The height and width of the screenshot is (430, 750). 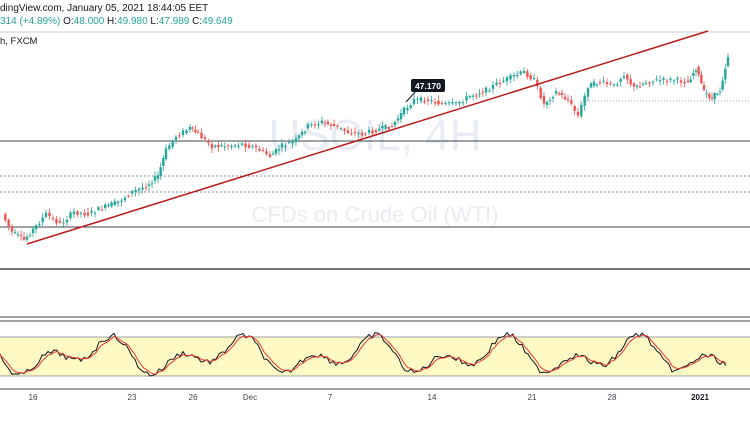 What do you see at coordinates (363, 354) in the screenshot?
I see `stoch-k-line` at bounding box center [363, 354].